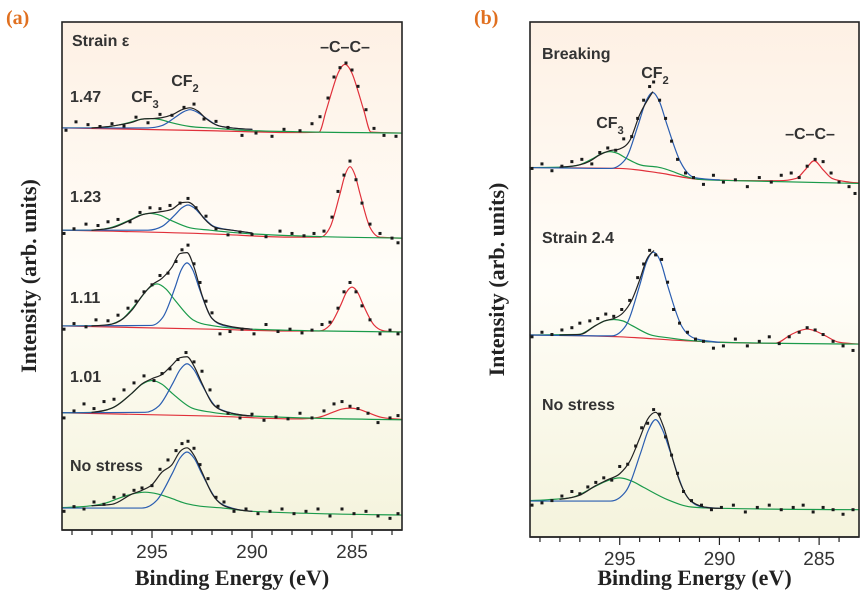  Describe the element at coordinates (86, 97) in the screenshot. I see `annotation: 1.47` at that location.